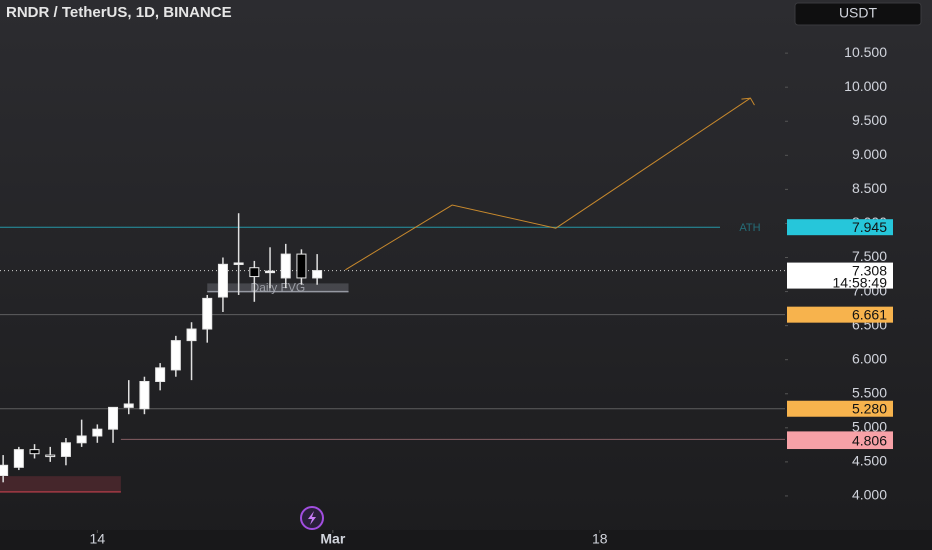  I want to click on zone-label: Daily FVG, so click(278, 288).